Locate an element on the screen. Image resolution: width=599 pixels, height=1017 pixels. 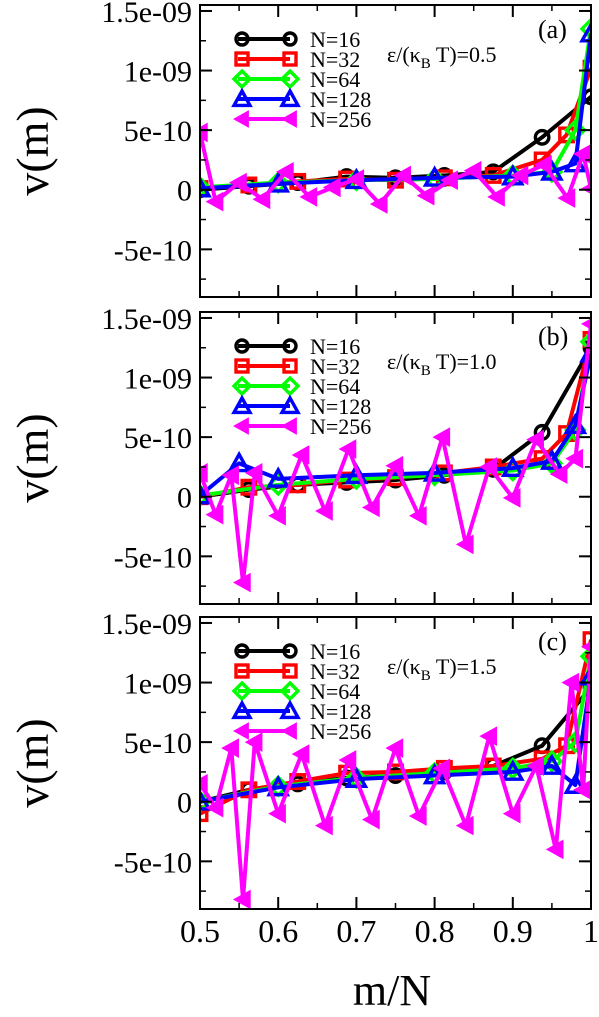
x-tick-label: 0.7 is located at coordinates (356, 931).